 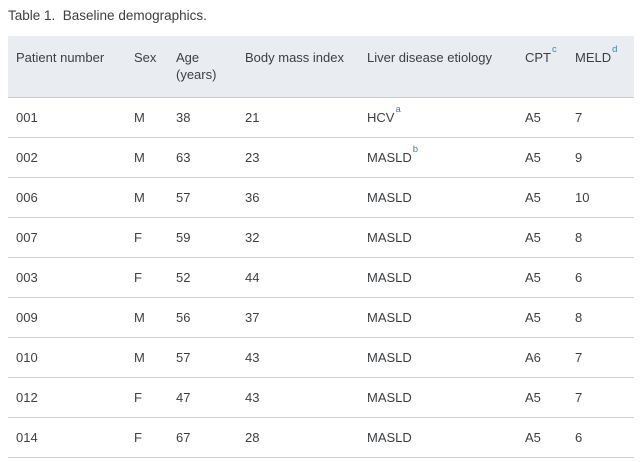 I want to click on column-header-sublabel: (years), so click(x=196, y=74).